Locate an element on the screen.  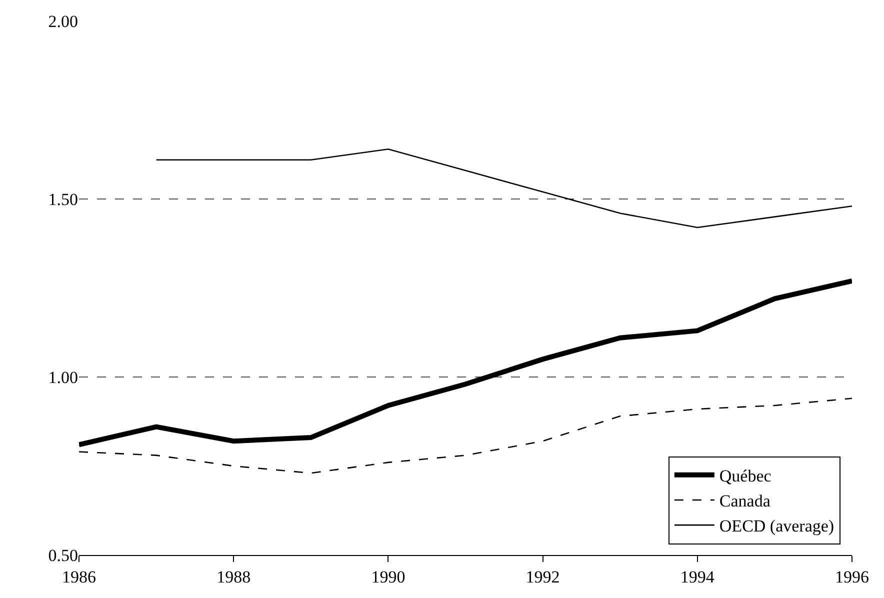
x-tick-label: 1992 is located at coordinates (543, 576).